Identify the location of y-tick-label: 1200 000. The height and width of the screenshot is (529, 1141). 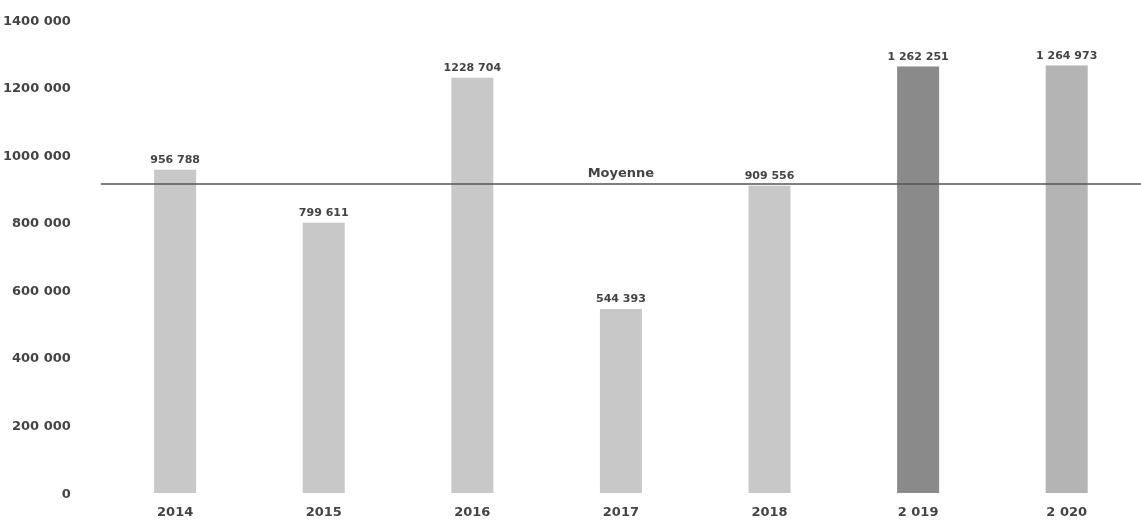
(37, 88).